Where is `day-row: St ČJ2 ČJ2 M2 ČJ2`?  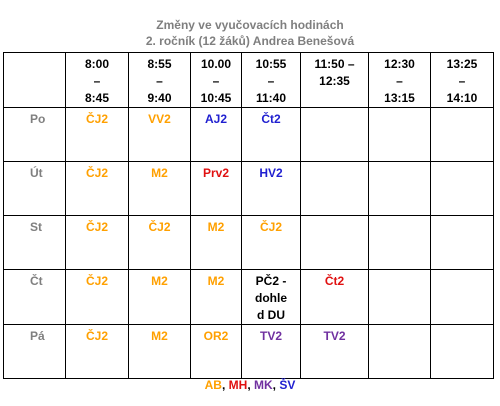 day-row: St ČJ2 ČJ2 M2 ČJ2 is located at coordinates (248, 242).